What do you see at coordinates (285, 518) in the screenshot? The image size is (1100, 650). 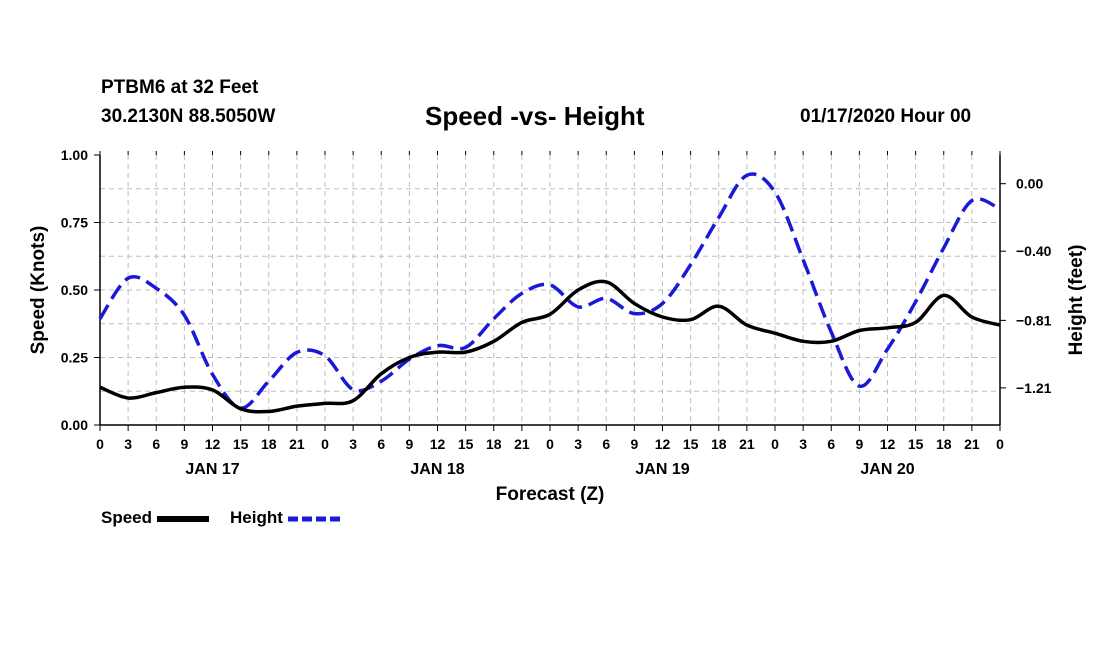 I see `legend-height: Height` at bounding box center [285, 518].